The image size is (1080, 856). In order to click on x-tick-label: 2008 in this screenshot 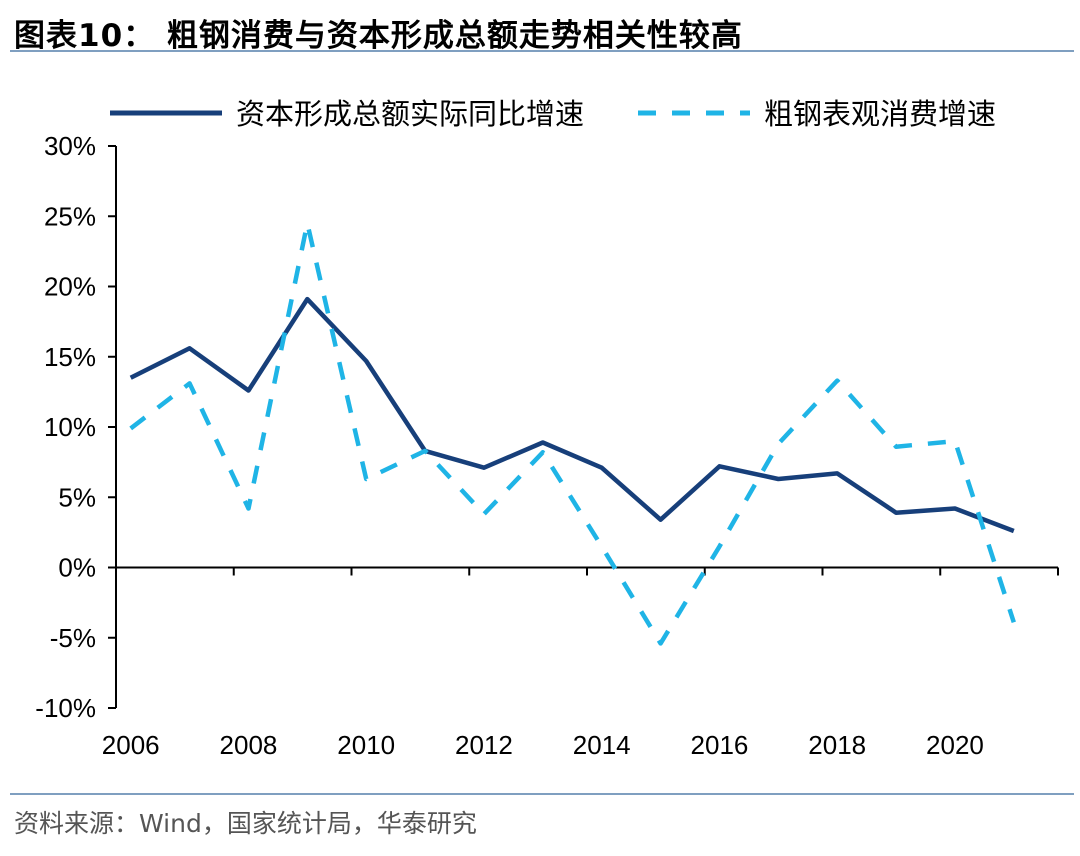, I will do `click(249, 745)`.